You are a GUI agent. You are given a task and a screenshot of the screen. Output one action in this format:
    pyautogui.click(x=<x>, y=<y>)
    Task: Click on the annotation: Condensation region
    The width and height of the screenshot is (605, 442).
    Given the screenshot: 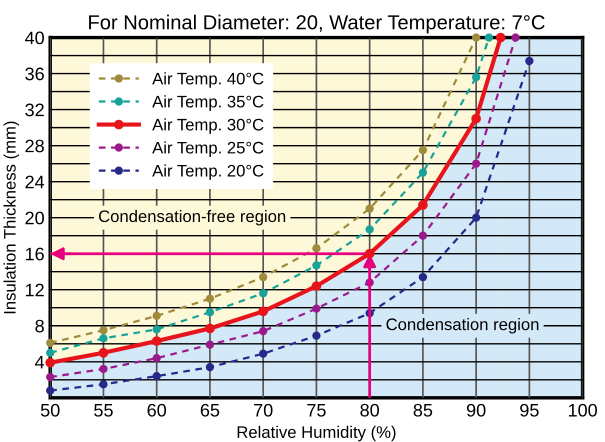 What is the action you would take?
    pyautogui.click(x=462, y=326)
    